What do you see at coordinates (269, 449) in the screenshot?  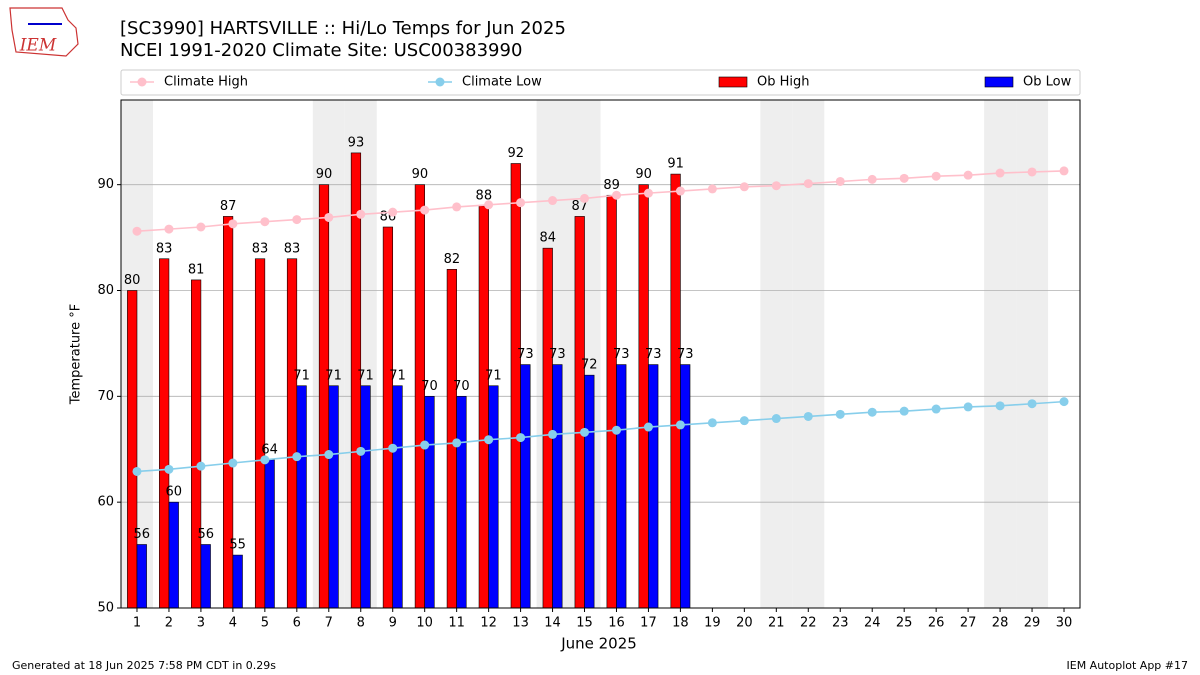 I see `data-label: 64` at bounding box center [269, 449].